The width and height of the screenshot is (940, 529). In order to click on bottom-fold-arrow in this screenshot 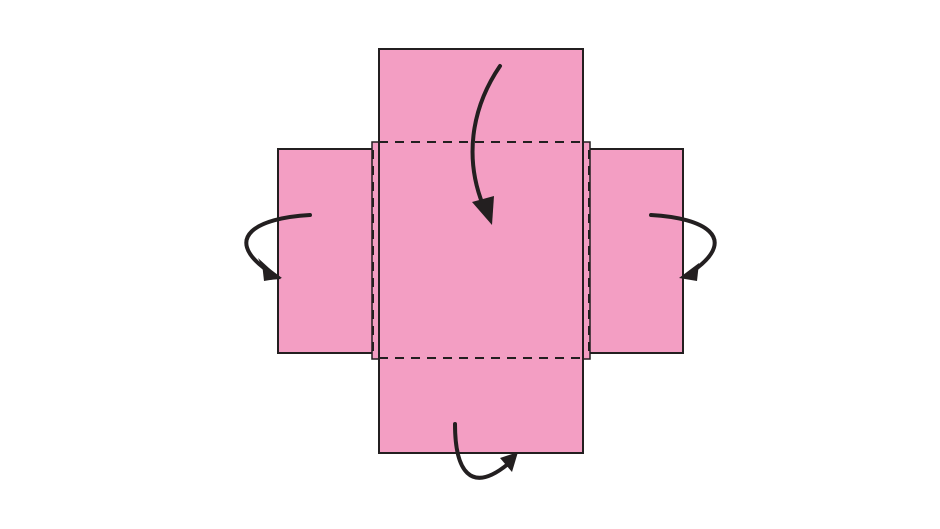, I will do `click(481, 451)`.